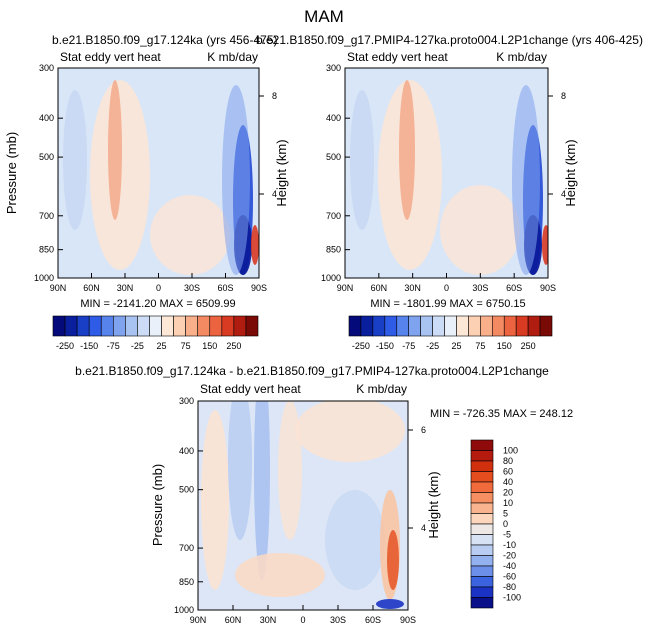 This screenshot has width=648, height=634. Describe the element at coordinates (186, 401) in the screenshot. I see `panel-3-y-tick-label: 300` at that location.